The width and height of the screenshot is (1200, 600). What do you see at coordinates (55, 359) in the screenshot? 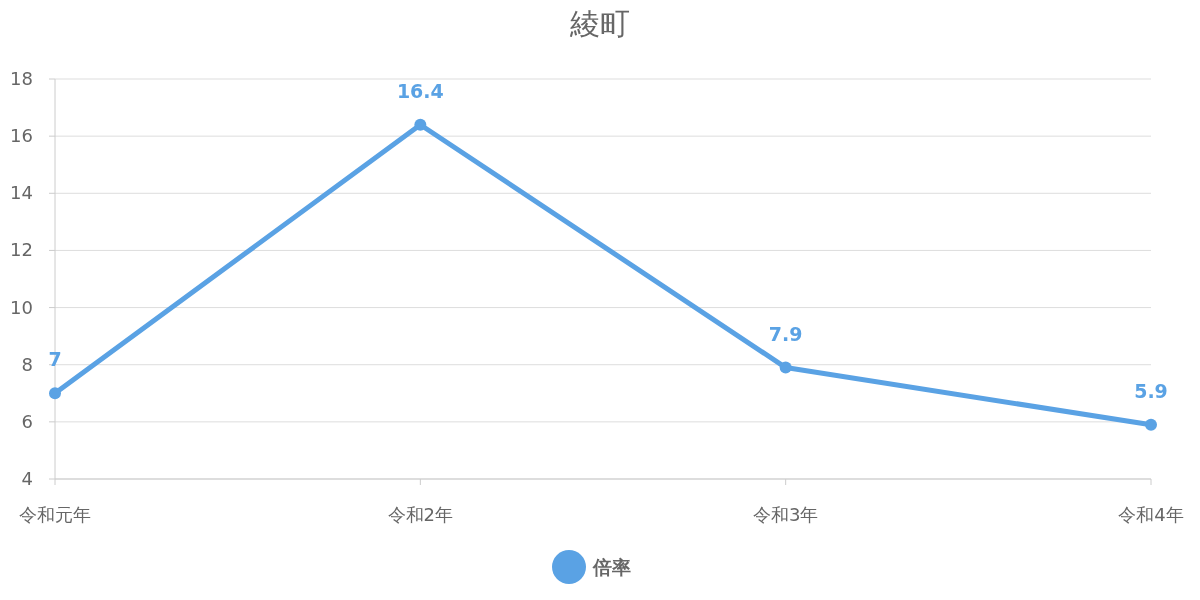
I see `data-label: 7` at bounding box center [55, 359].